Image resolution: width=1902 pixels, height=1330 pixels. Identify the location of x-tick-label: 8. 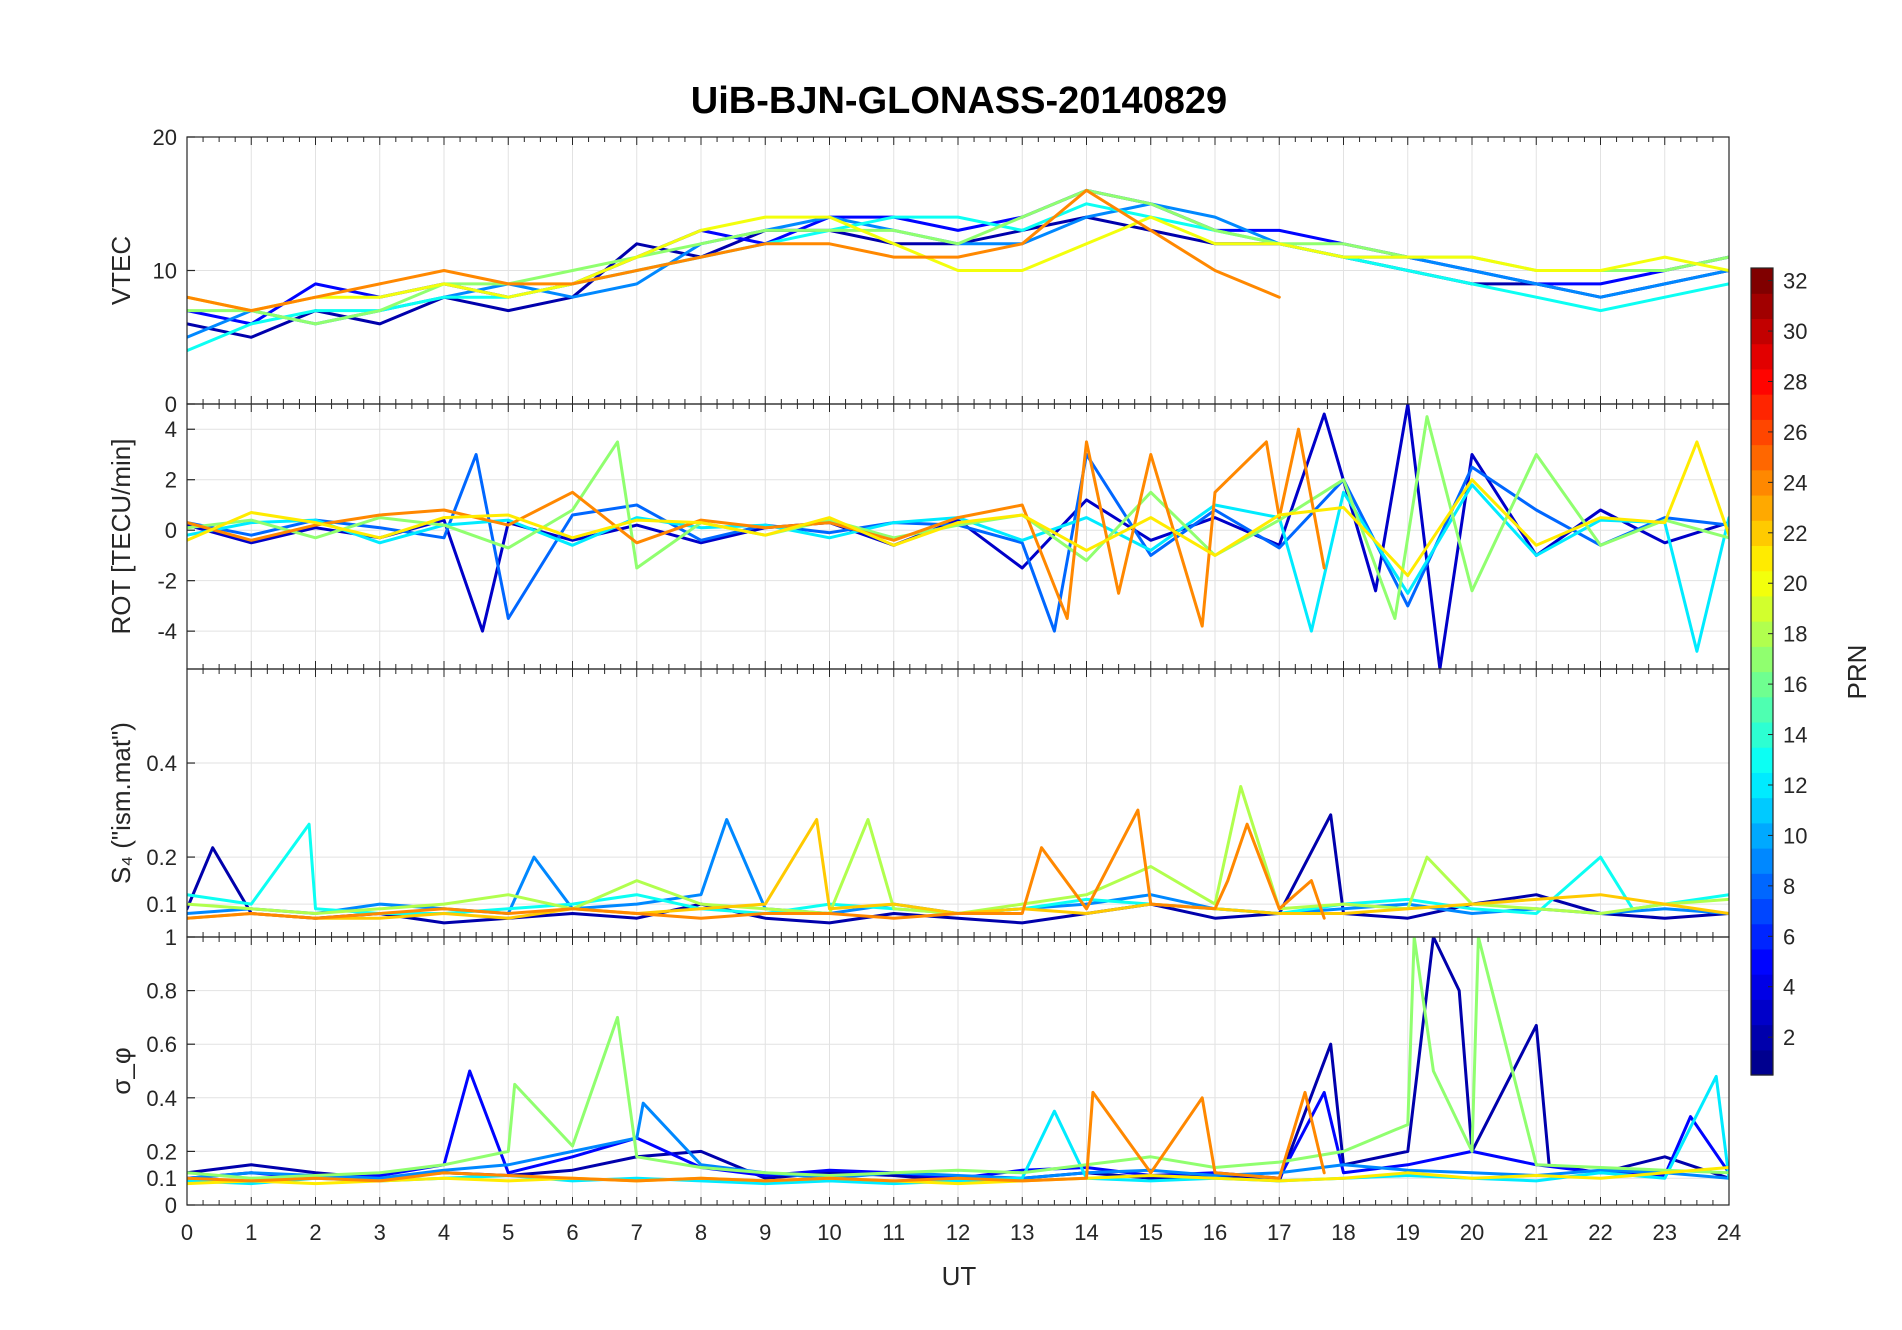
(701, 1232).